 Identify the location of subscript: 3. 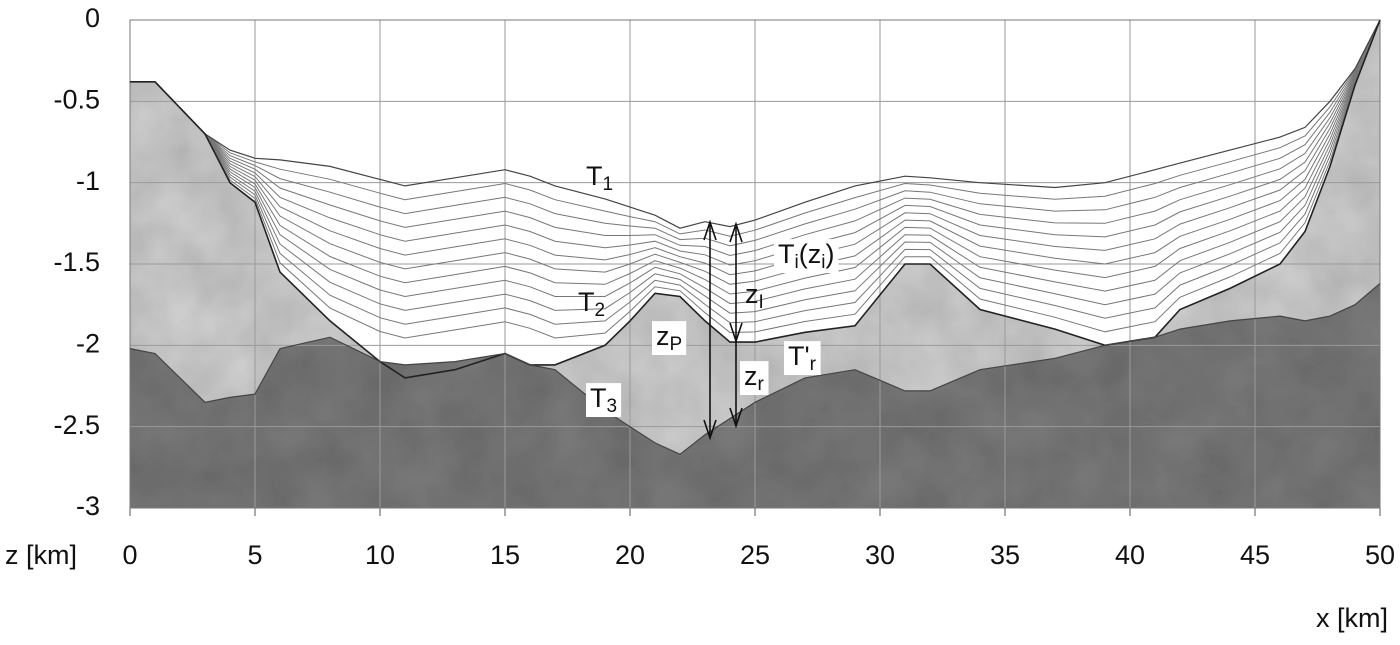
(612, 406).